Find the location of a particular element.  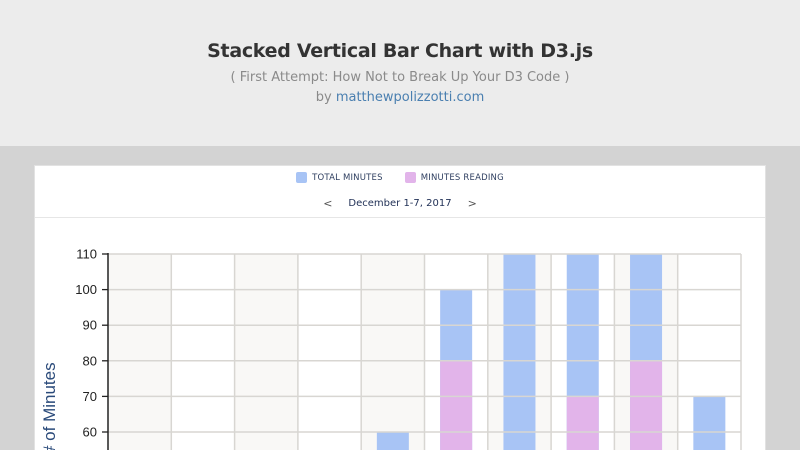

y-tick-label: 100 is located at coordinates (86, 289).